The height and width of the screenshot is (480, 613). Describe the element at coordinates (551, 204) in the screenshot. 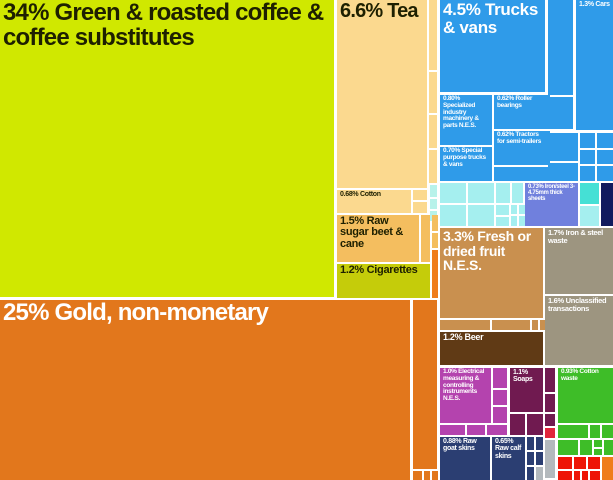

I see `treemap-cell-iron-steel-sheets: 0.73% Iron/steel 3-4.75mm thick sheets` at that location.